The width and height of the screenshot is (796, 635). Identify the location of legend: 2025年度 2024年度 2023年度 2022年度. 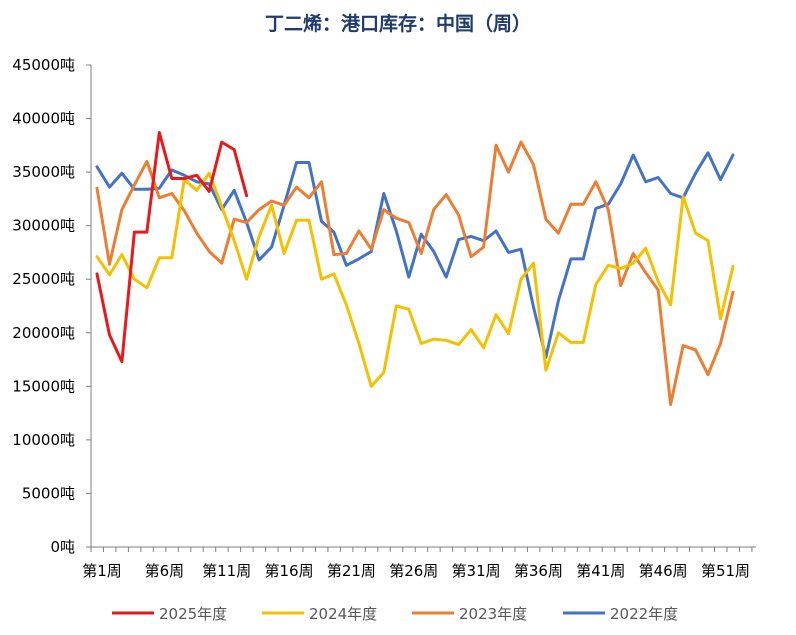
(395, 614).